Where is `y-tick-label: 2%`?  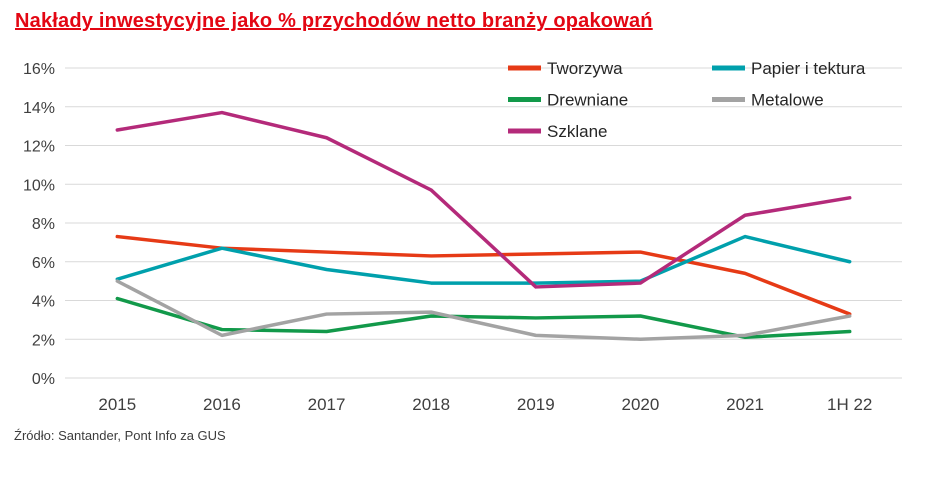
y-tick-label: 2% is located at coordinates (43, 340).